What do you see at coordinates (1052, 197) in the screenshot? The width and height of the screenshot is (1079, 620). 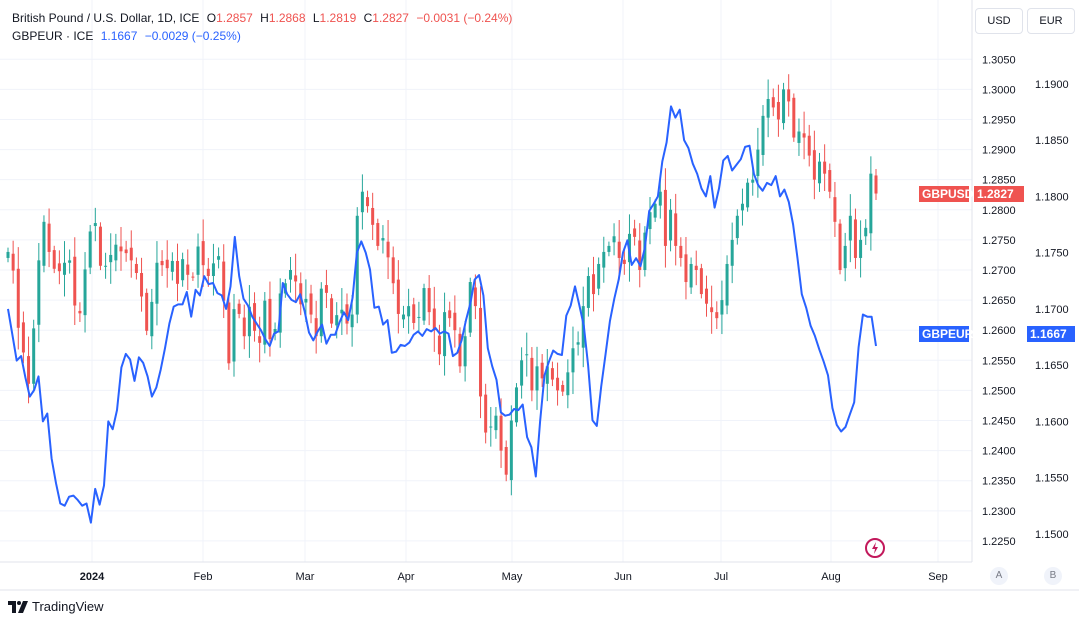 I see `eur-tick-label: 1.1800` at bounding box center [1052, 197].